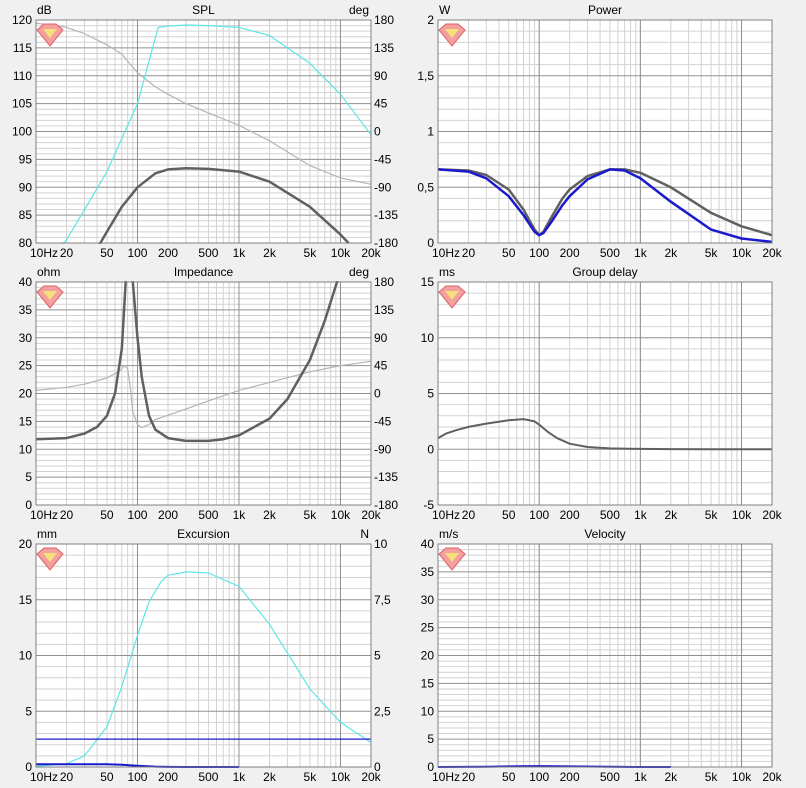 This screenshot has width=806, height=788. Describe the element at coordinates (364, 534) in the screenshot. I see `y2-axis-unit: N` at that location.